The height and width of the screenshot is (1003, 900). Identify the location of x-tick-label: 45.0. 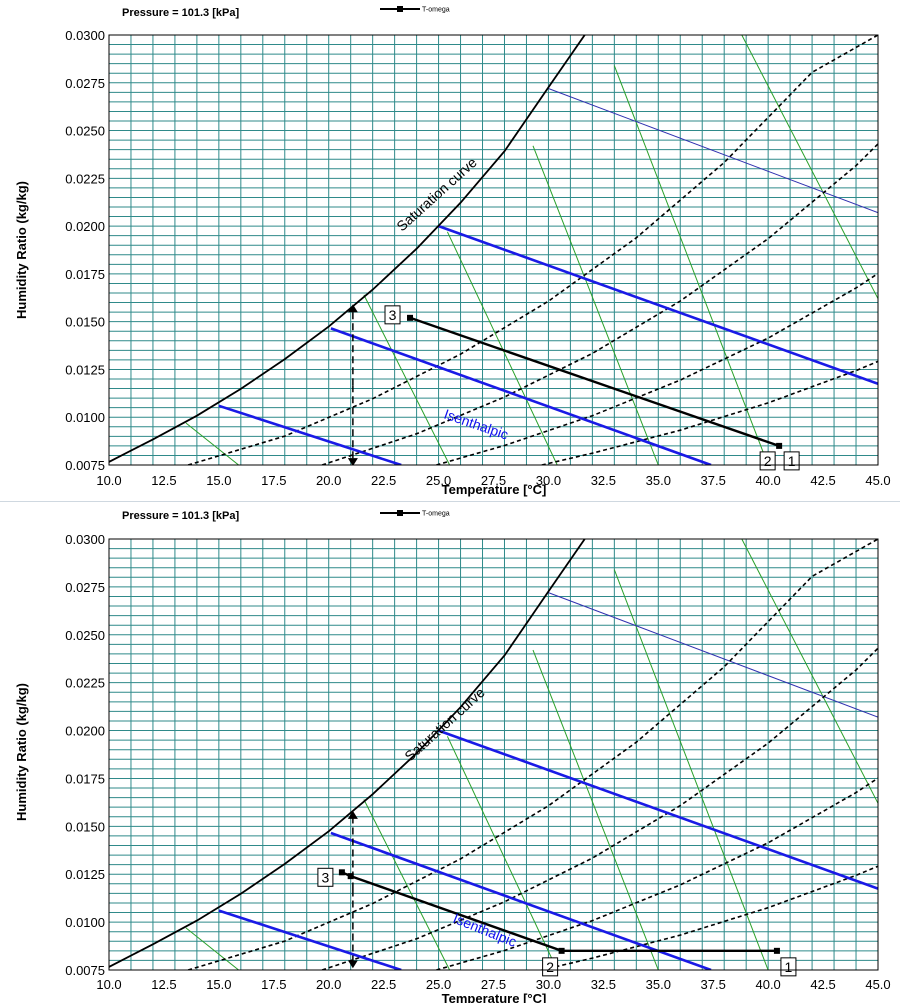
(877, 480).